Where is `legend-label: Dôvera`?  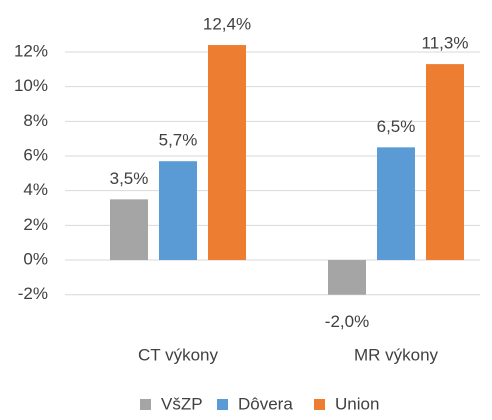 legend-label: Dôvera is located at coordinates (265, 403).